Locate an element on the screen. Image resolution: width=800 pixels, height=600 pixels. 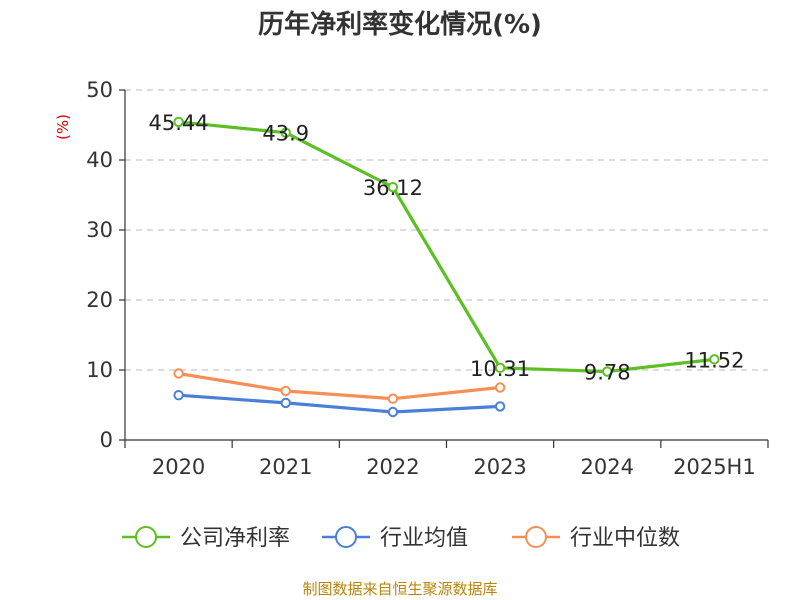
point-0-2025H1 is located at coordinates (714, 359).